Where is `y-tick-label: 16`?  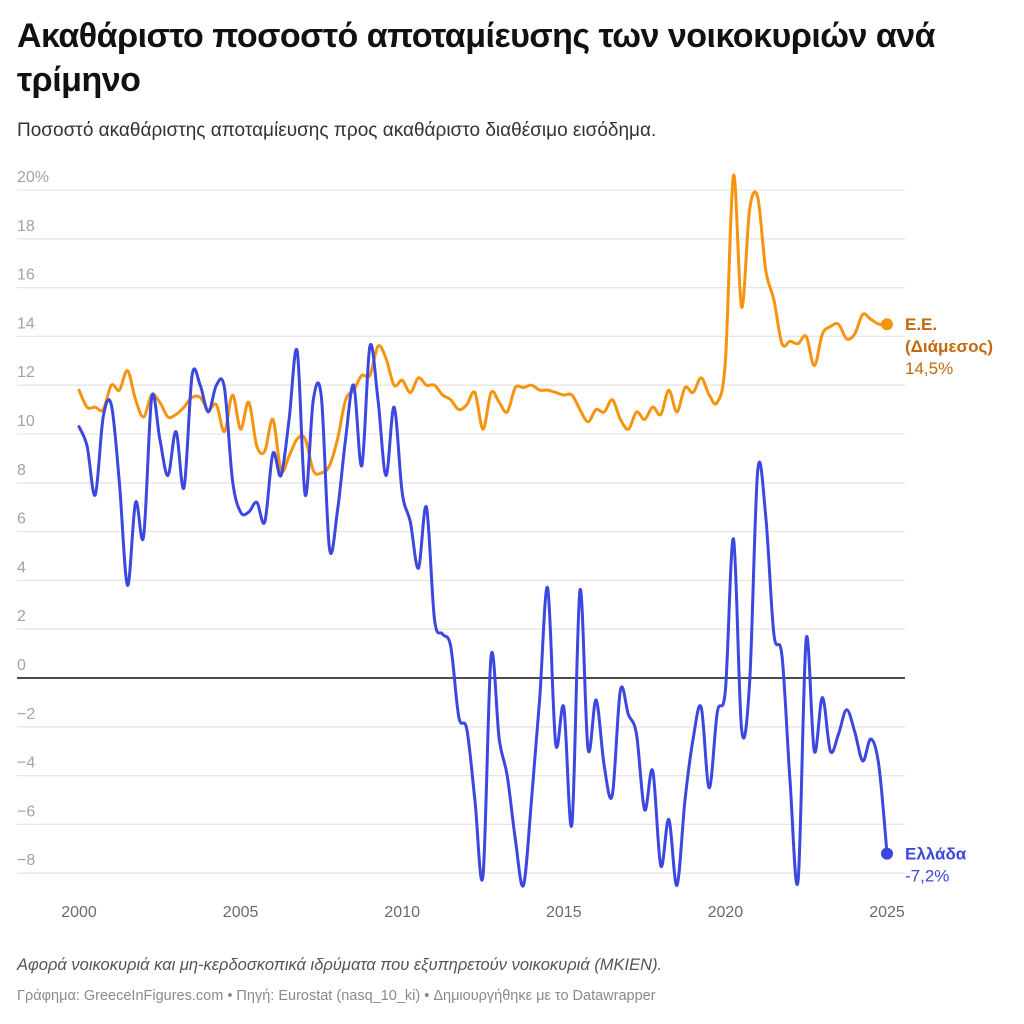
y-tick-label: 16 is located at coordinates (26, 275).